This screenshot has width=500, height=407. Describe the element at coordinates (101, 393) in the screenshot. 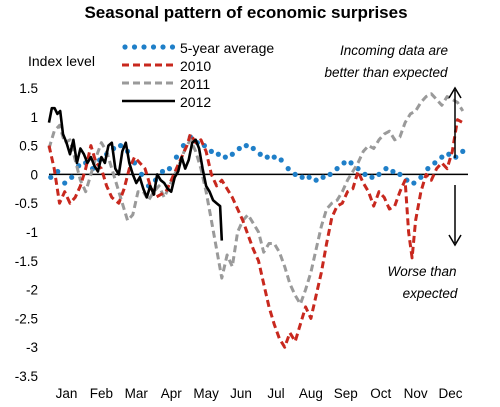

I see `x-tick-label: Feb` at that location.